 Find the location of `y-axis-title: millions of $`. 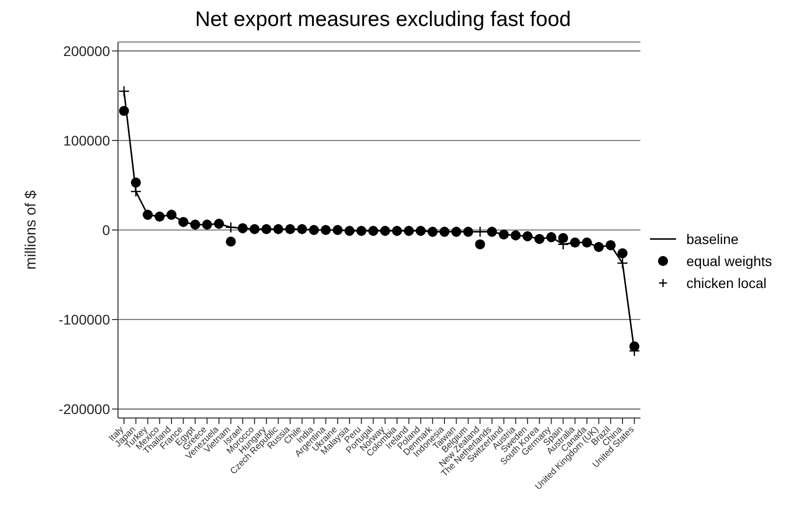

y-axis-title: millions of $ is located at coordinates (31, 230).